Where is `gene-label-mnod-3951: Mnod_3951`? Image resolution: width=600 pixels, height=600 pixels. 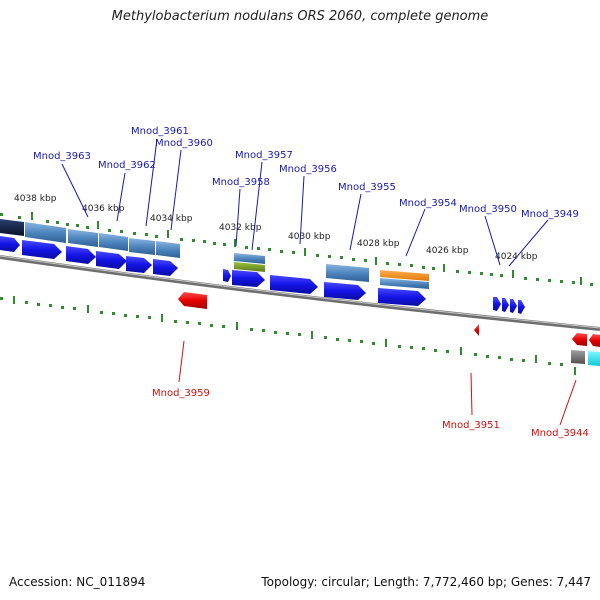
gene-label-mnod-3951: Mnod_3951 is located at coordinates (471, 425).